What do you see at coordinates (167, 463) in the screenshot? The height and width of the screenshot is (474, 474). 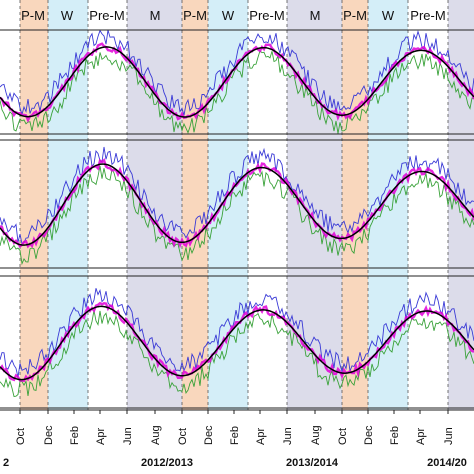 I see `year-label: 2012/2013` at bounding box center [167, 463].